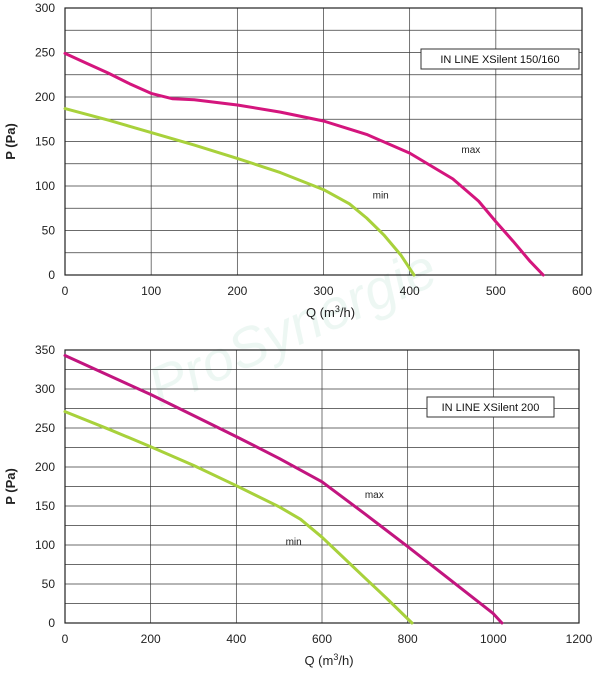  I want to click on legend-text: IN LINE XSilent 150/160, so click(499, 60).